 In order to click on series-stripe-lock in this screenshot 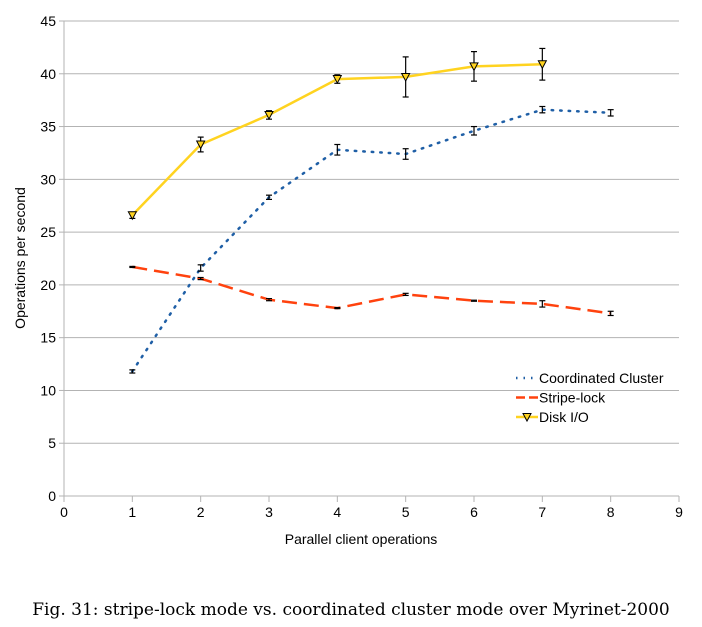, I will do `click(371, 291)`.